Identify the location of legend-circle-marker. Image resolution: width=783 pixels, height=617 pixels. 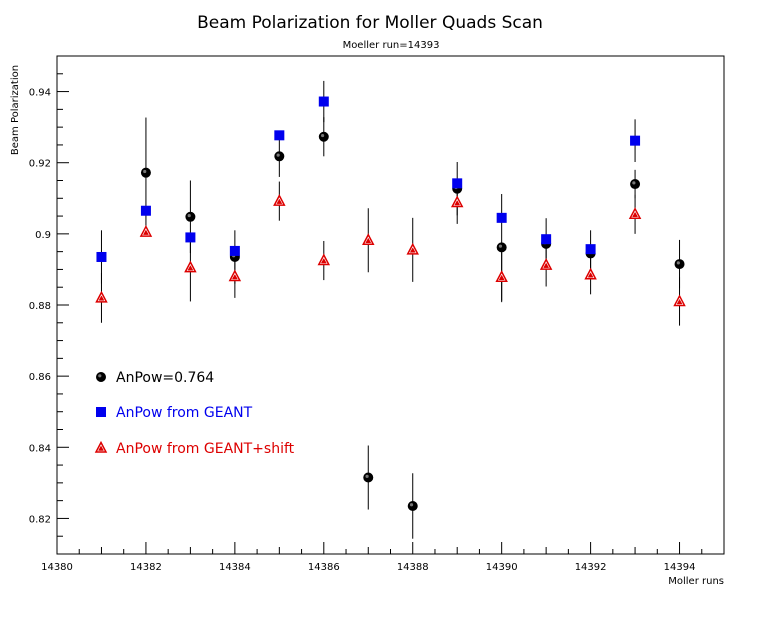
(101, 377).